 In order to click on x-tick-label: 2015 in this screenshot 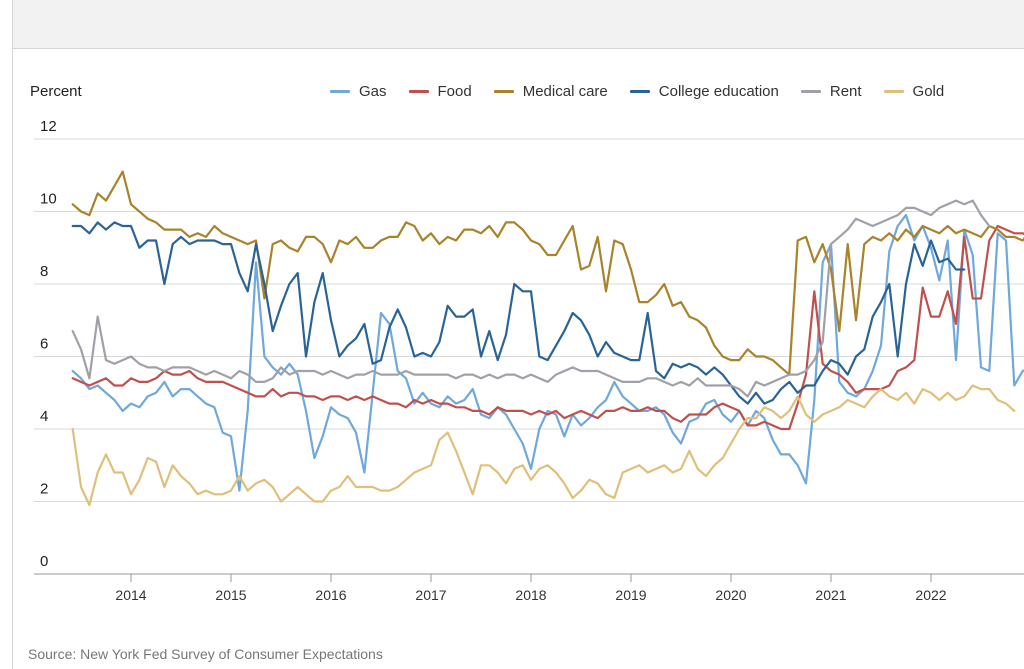, I will do `click(230, 595)`.